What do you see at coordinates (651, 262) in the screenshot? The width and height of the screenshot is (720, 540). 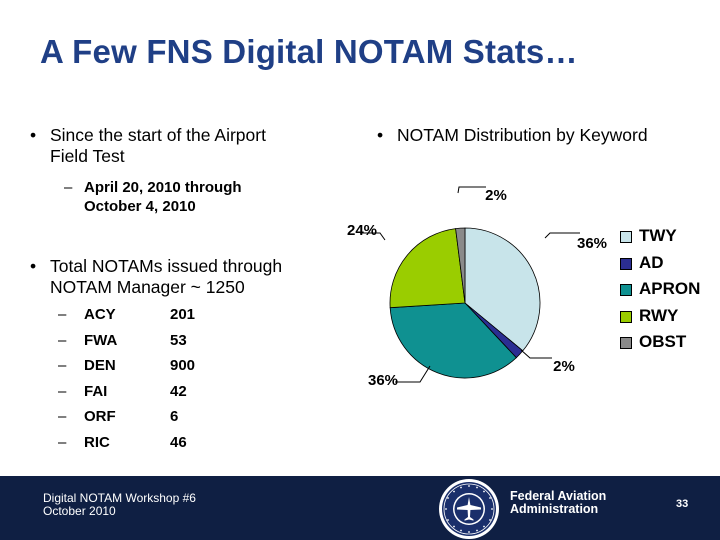 I see `legend-label: AD` at bounding box center [651, 262].